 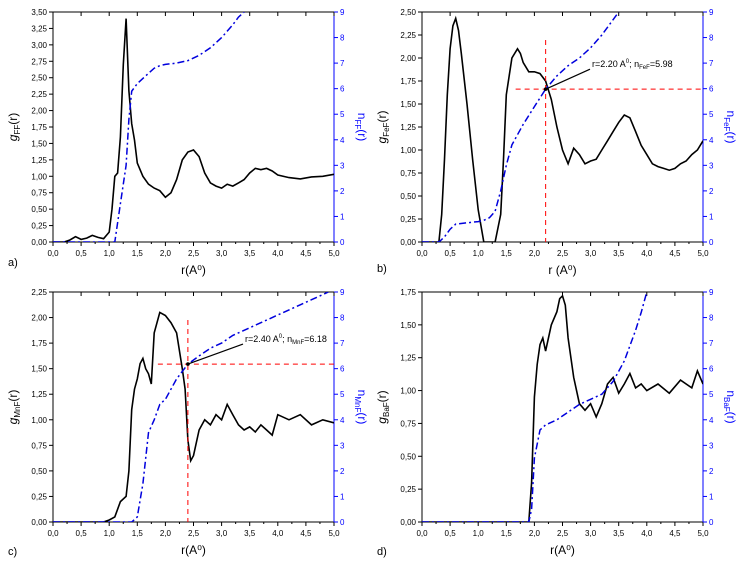 I want to click on y2-tick-label: 6, so click(x=711, y=89).